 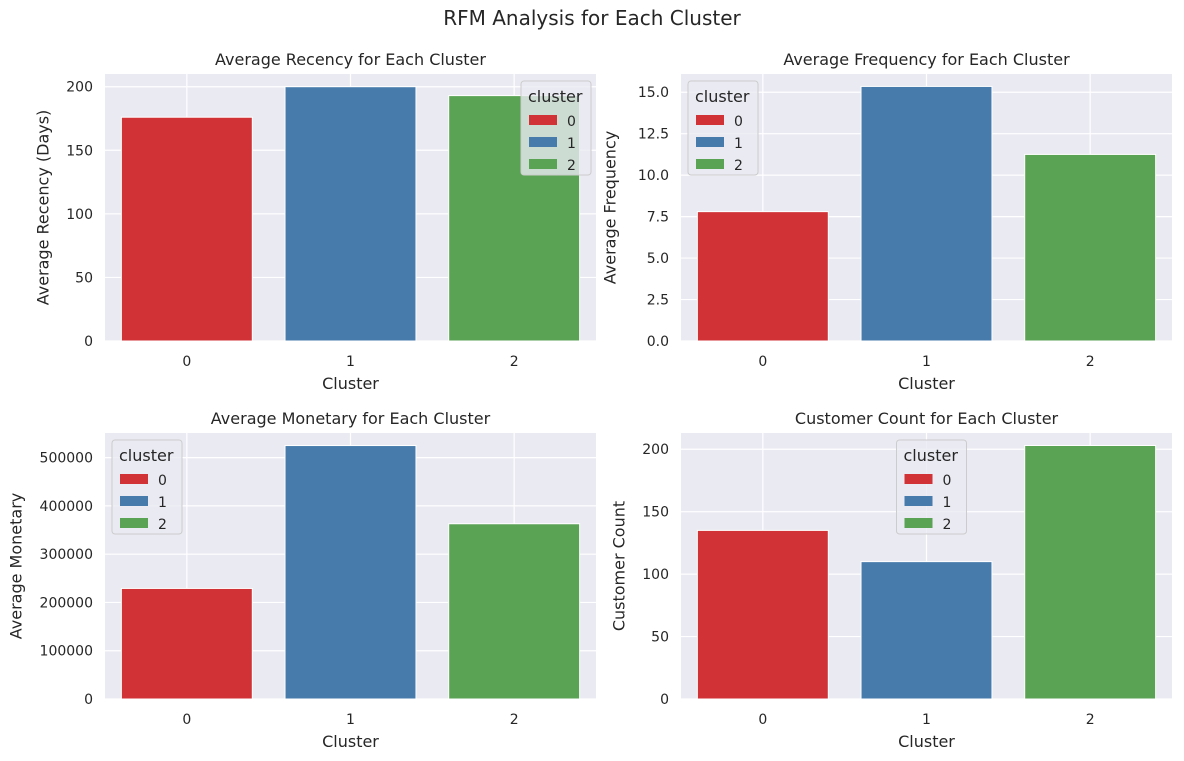 What do you see at coordinates (66, 652) in the screenshot?
I see `y-tick-label: 100000` at bounding box center [66, 652].